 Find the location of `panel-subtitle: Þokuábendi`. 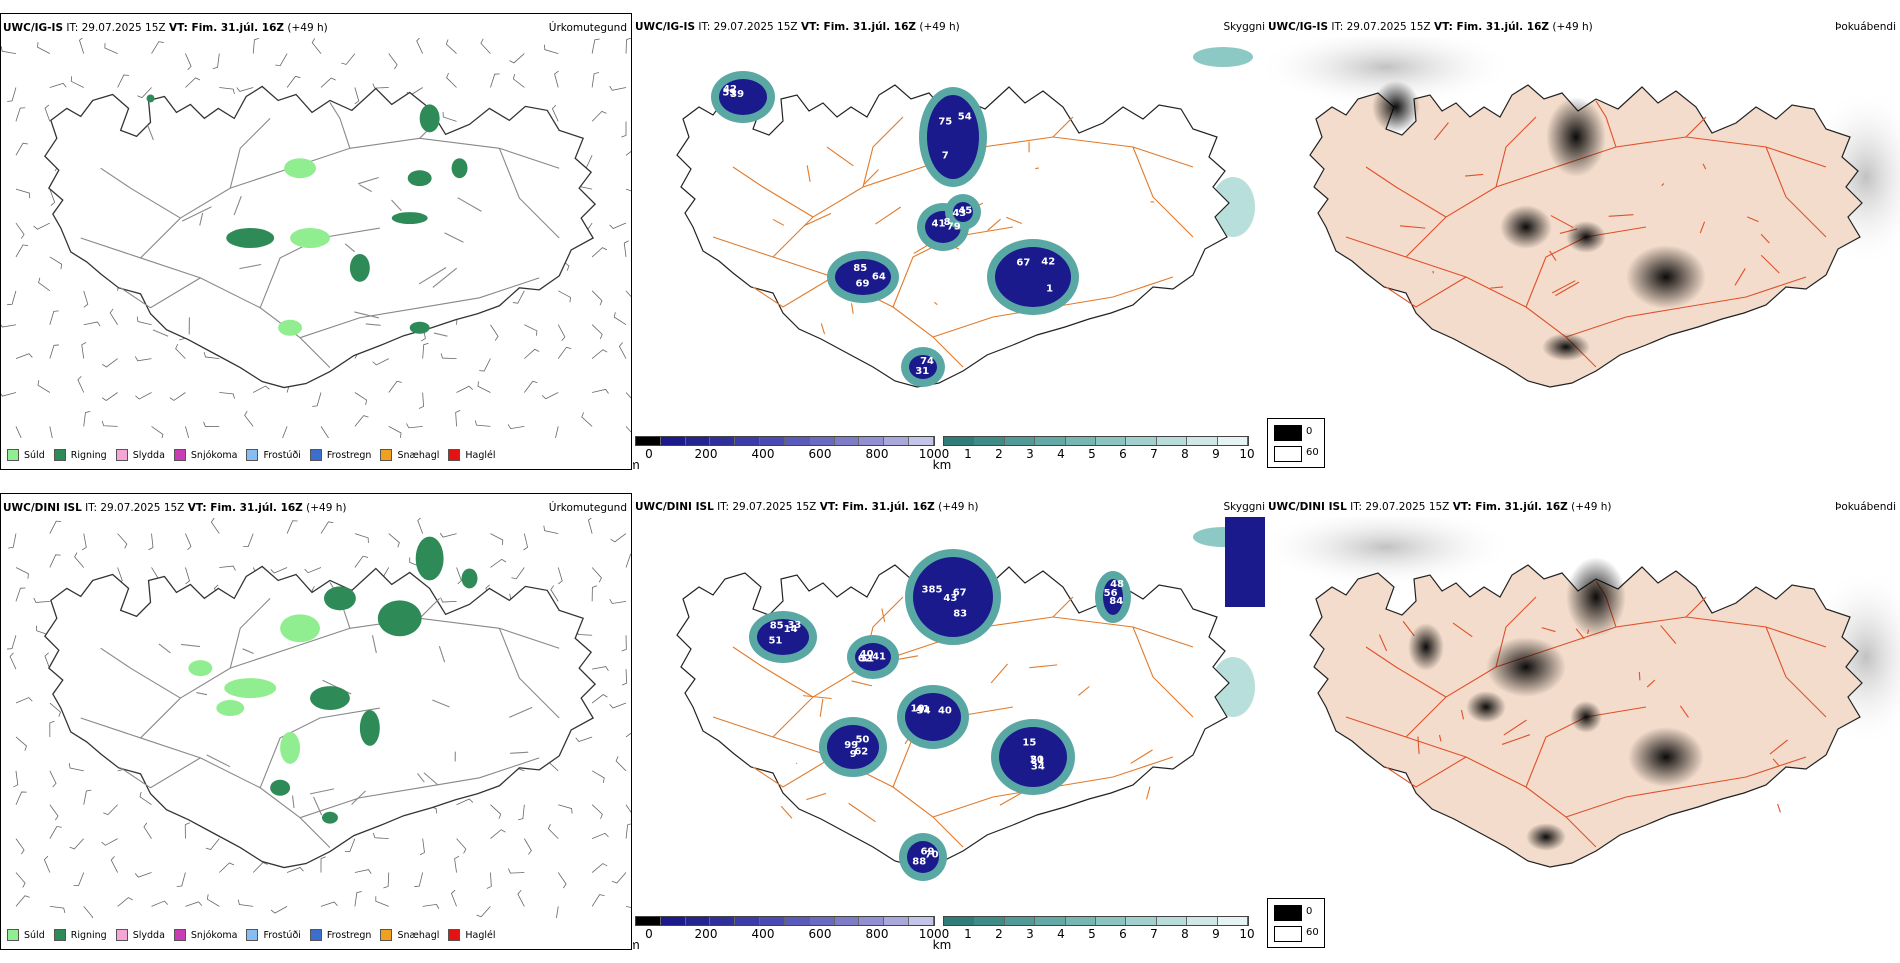

panel-subtitle: Þokuábendi is located at coordinates (1865, 507).